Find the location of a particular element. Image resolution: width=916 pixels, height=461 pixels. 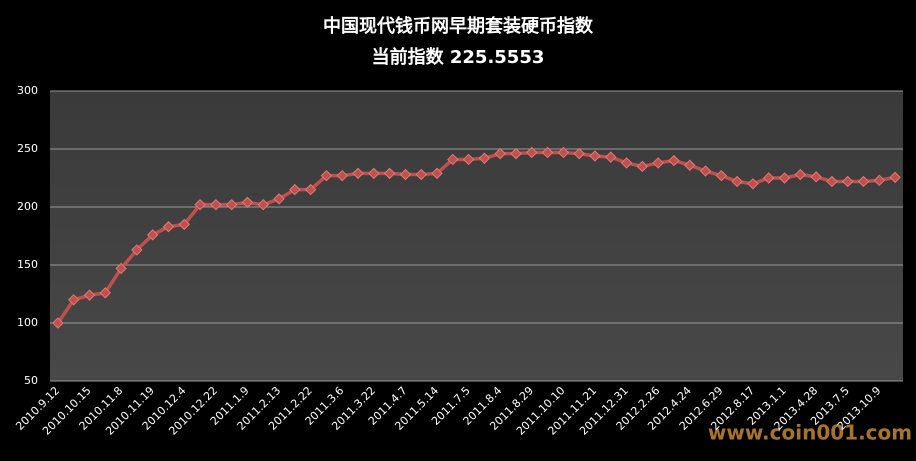

chart-title: 中国现代钱币网早期套装硬币指数 is located at coordinates (458, 26).